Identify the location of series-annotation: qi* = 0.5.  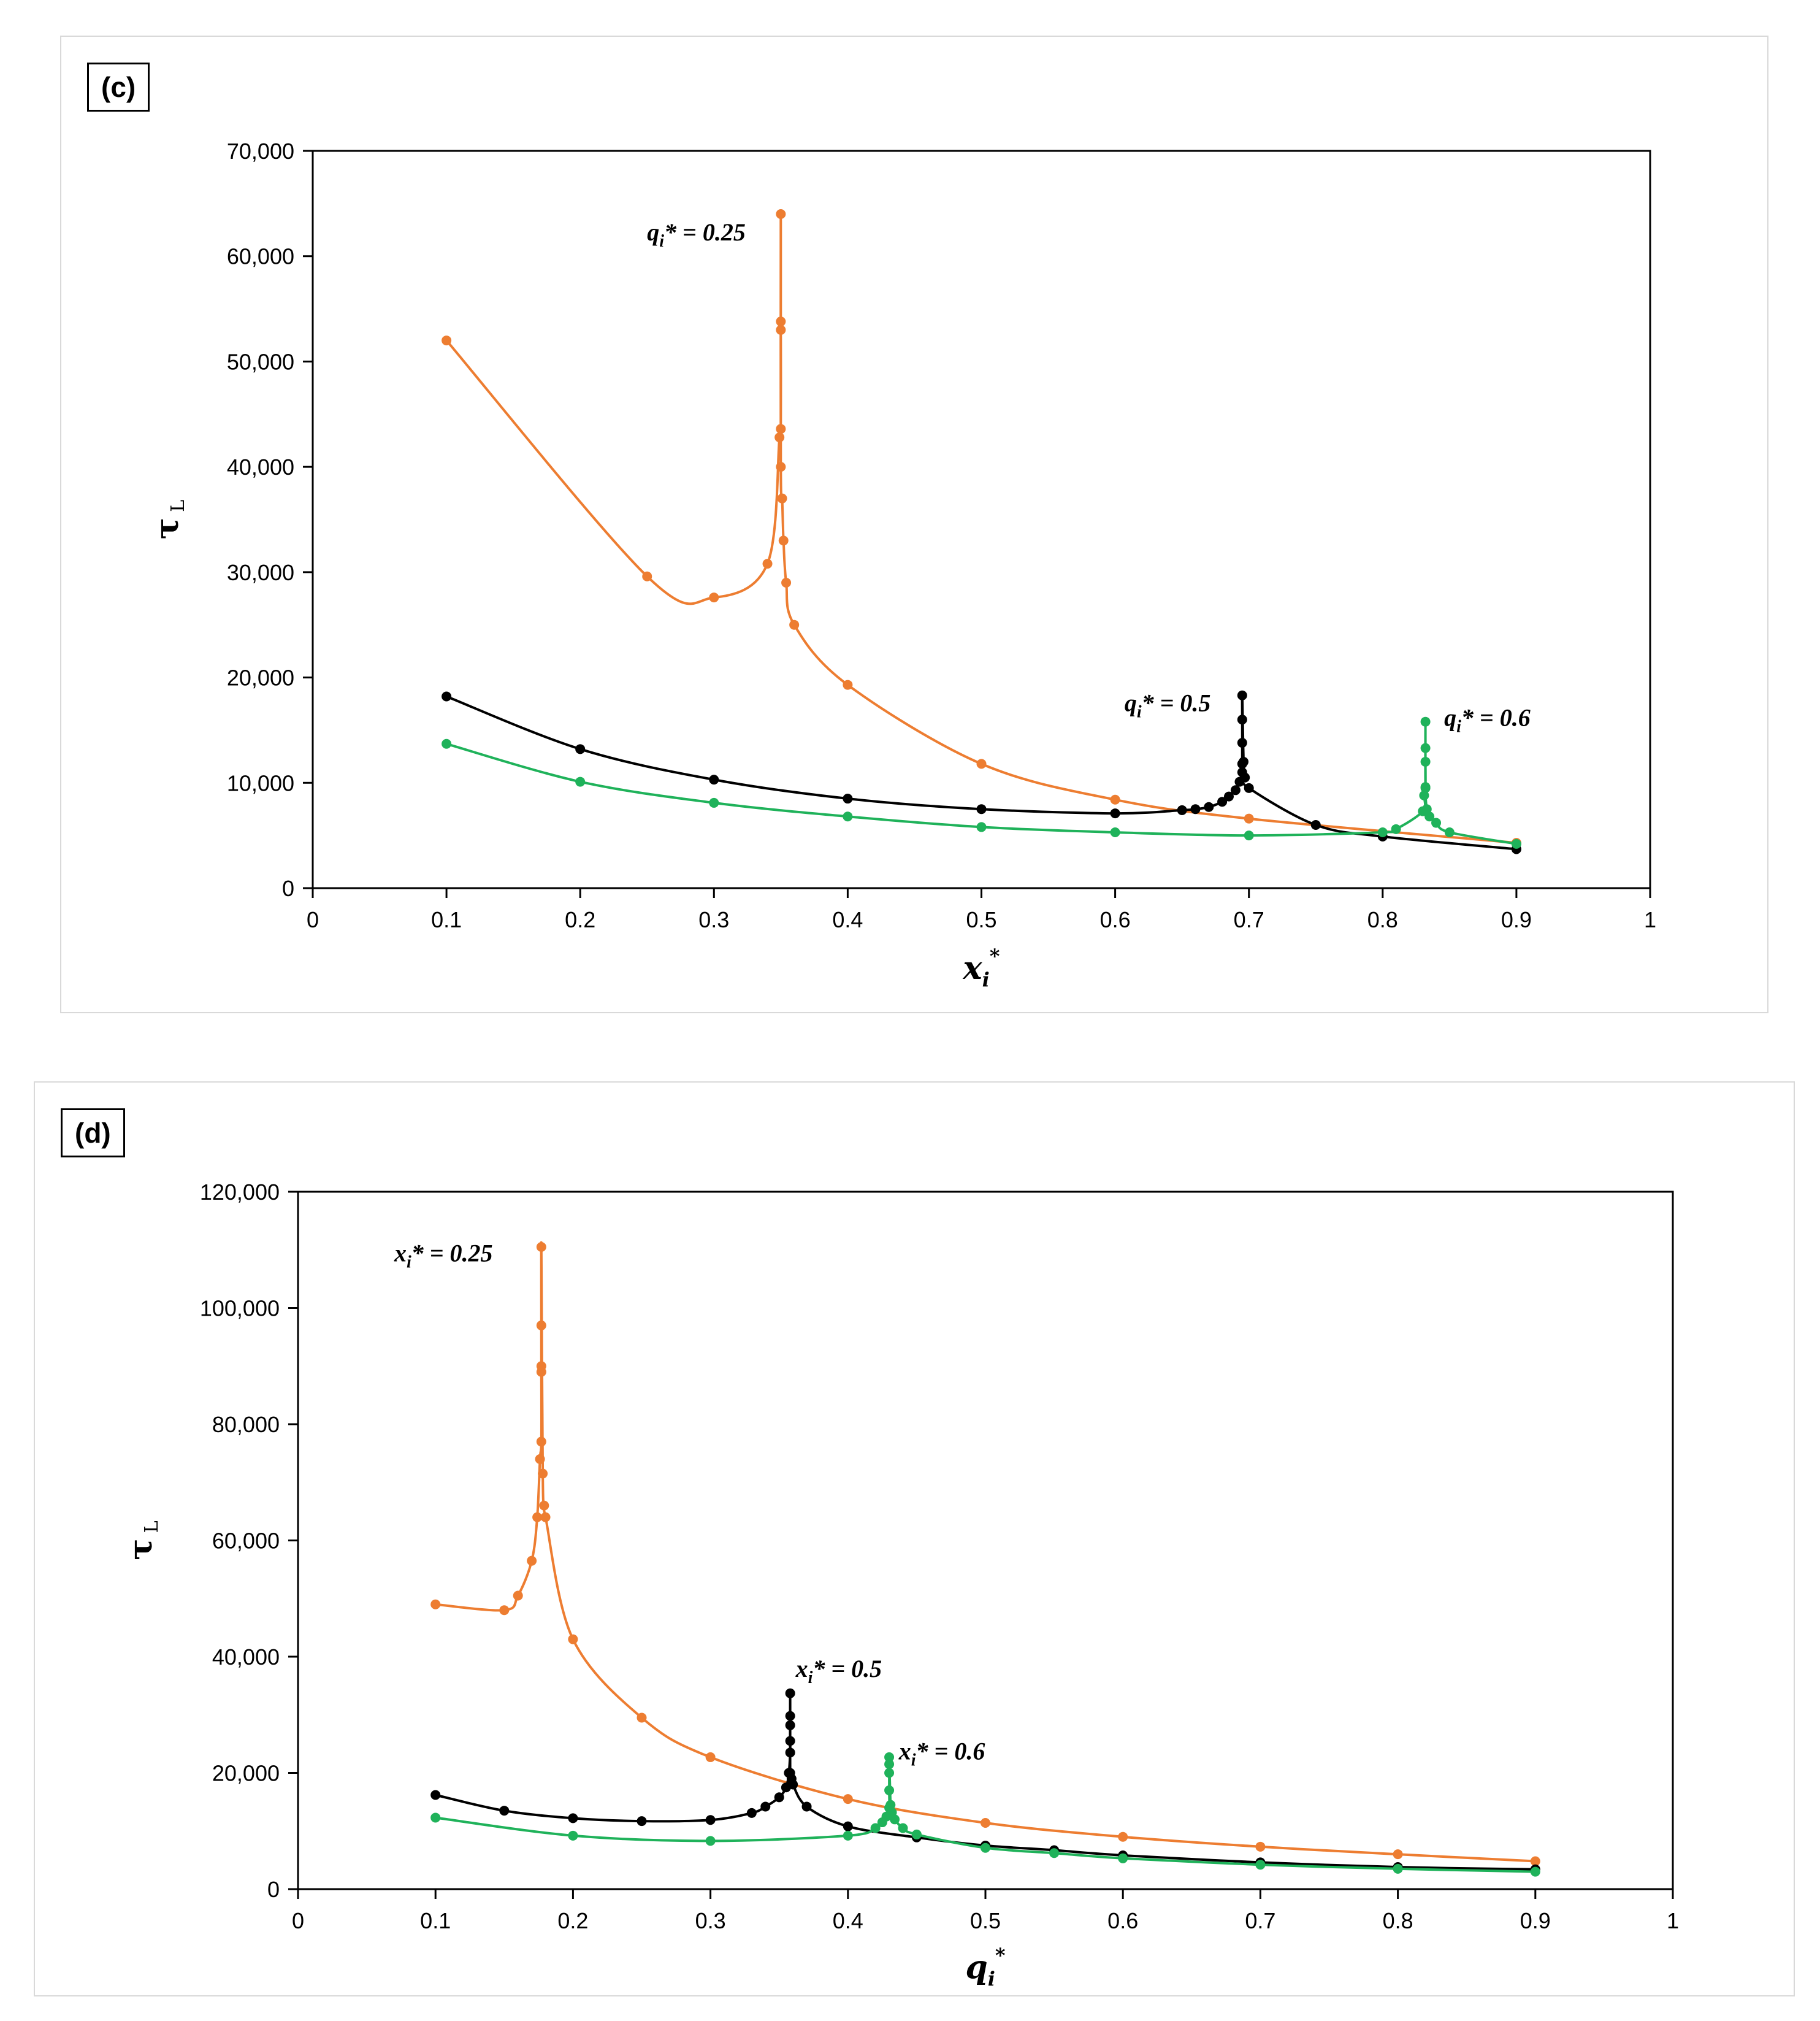
(1168, 705).